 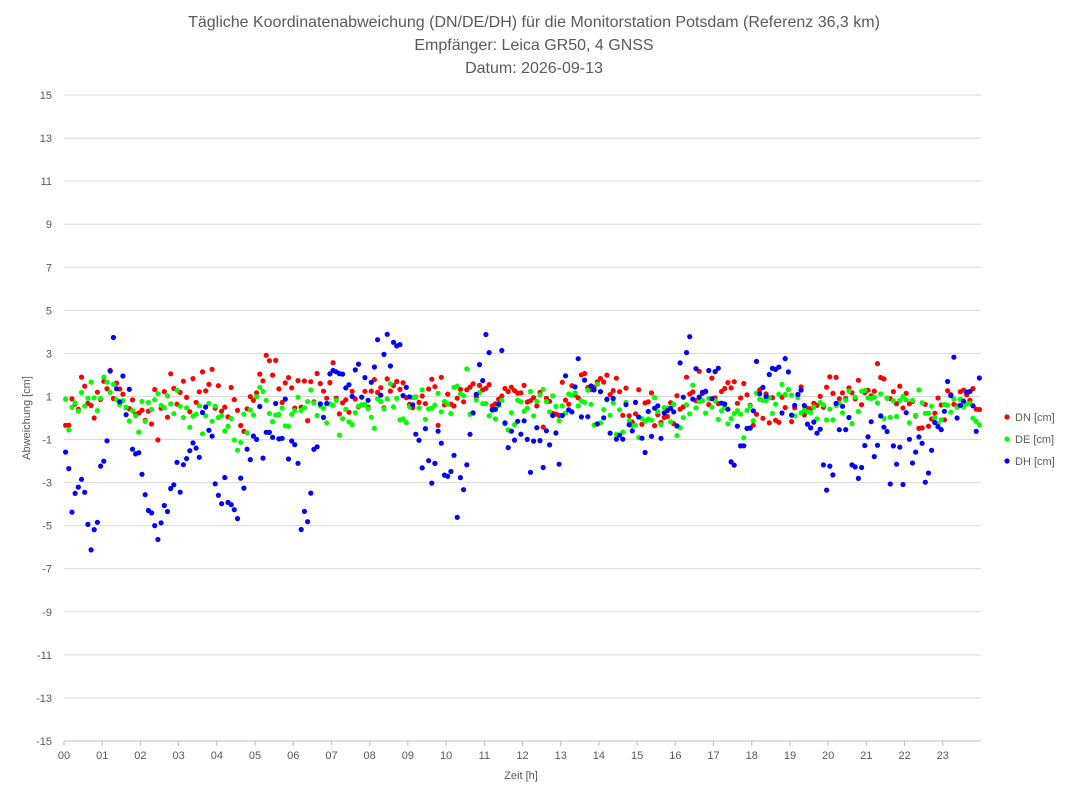 What do you see at coordinates (293, 756) in the screenshot?
I see `x-tick-label: 06` at bounding box center [293, 756].